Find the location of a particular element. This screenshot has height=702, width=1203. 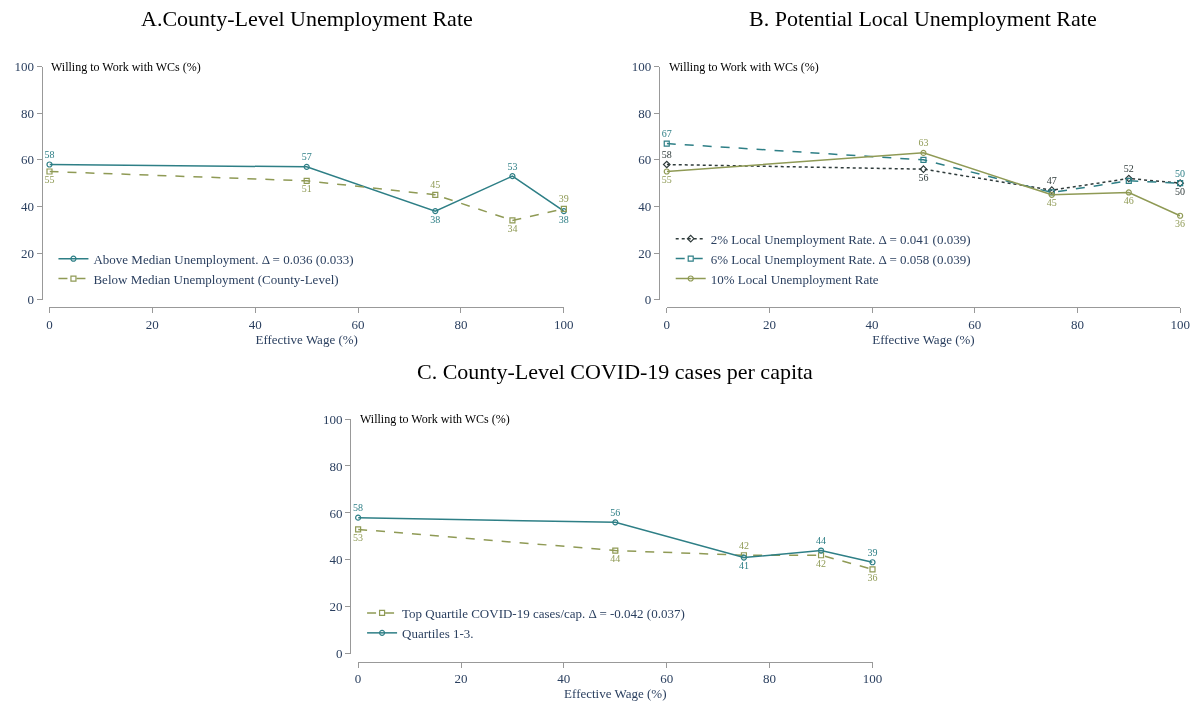

data-label: 41 is located at coordinates (743, 566).